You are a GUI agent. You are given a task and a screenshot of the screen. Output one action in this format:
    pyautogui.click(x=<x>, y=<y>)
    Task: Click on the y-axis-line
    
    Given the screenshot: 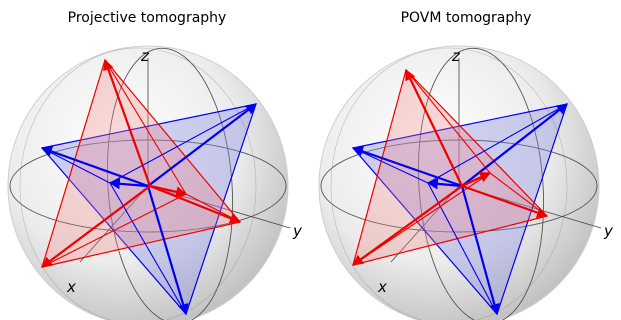 What is the action you would take?
    pyautogui.click(x=219, y=207)
    